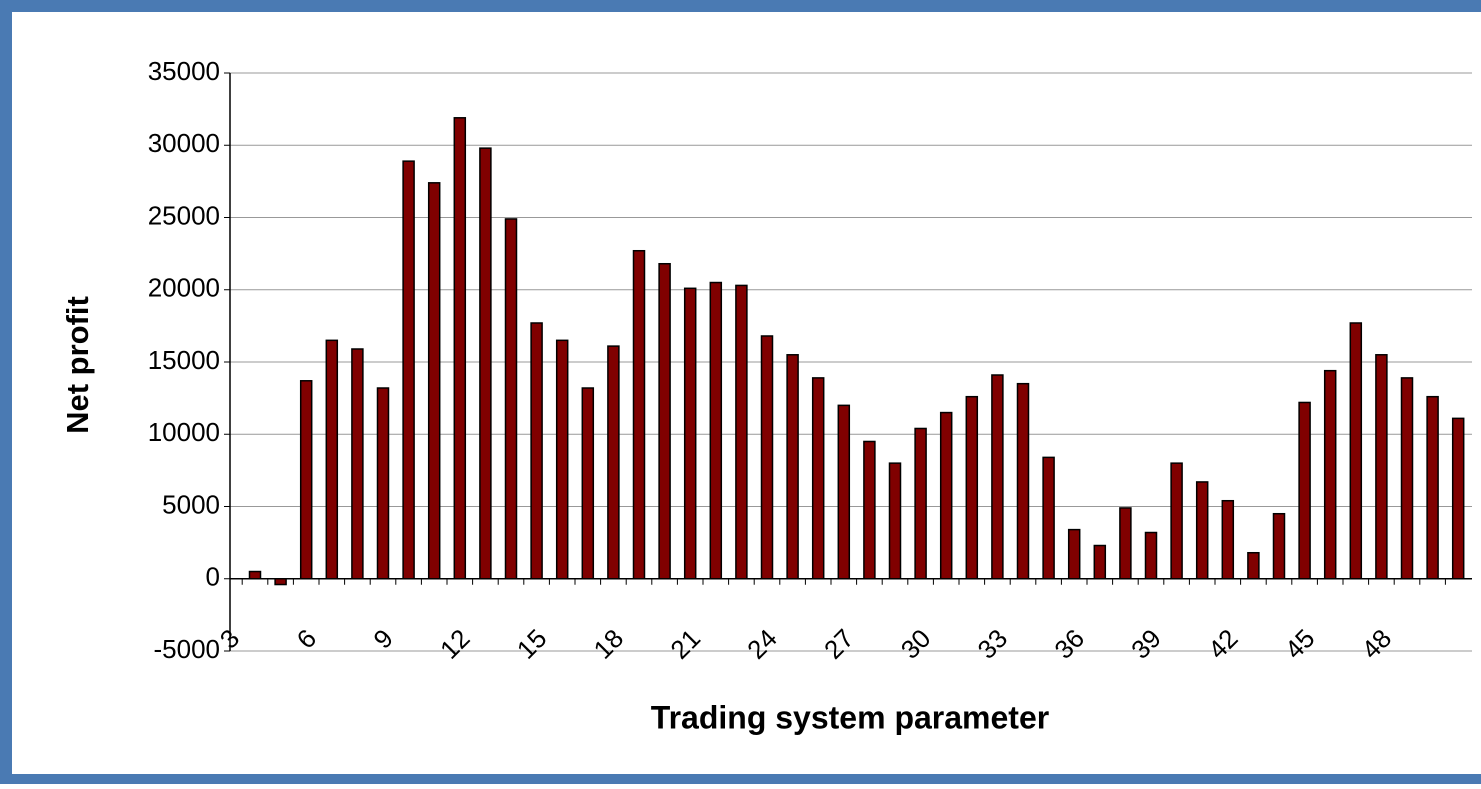 The width and height of the screenshot is (1481, 789). Describe the element at coordinates (184, 215) in the screenshot. I see `y-tick-label: 25000` at that location.